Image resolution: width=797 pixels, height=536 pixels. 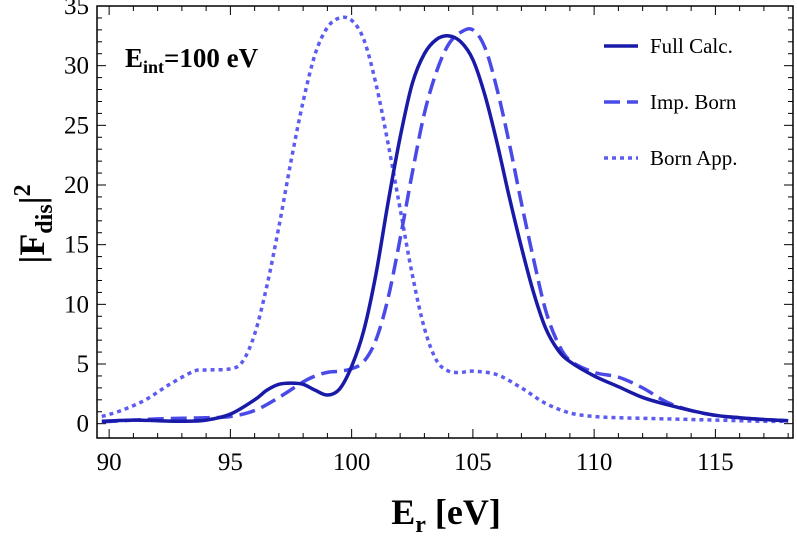 I want to click on y-axis-title: |Fdis|2, so click(x=34, y=223).